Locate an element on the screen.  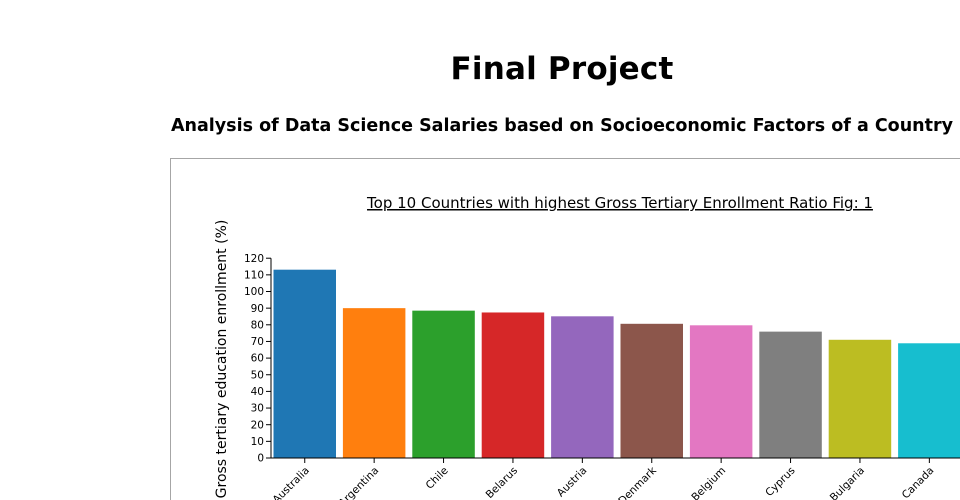
bar-bulgaria is located at coordinates (860, 398).